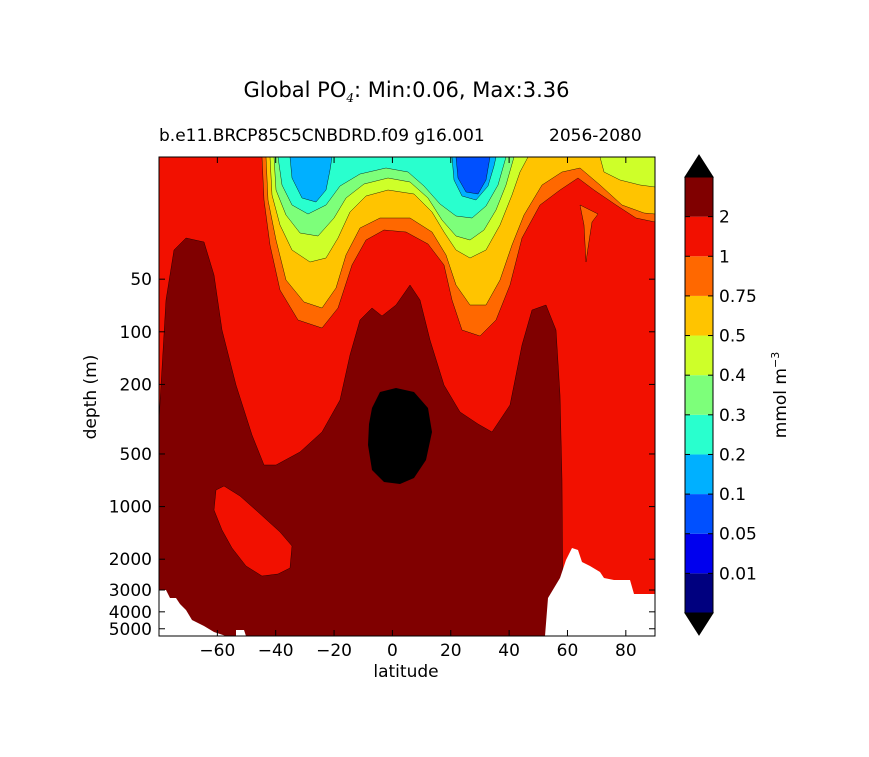  Describe the element at coordinates (130, 560) in the screenshot. I see `y-tick-label: 2000` at that location.